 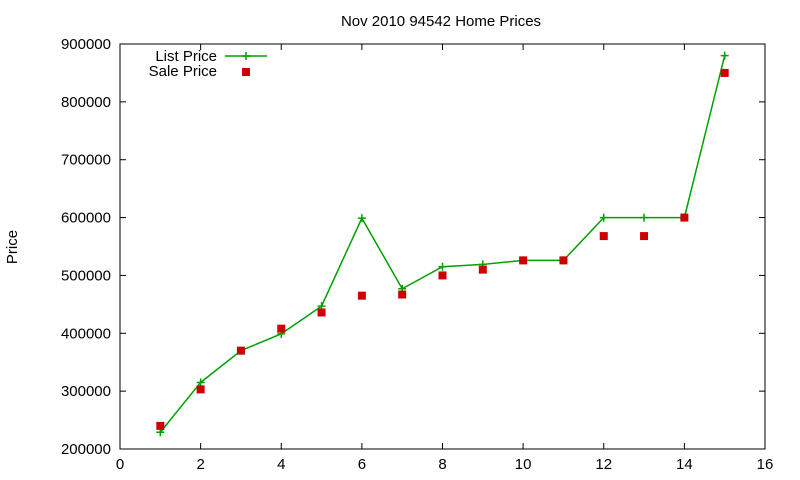 I want to click on y-tick-label: 600000, so click(x=86, y=218).